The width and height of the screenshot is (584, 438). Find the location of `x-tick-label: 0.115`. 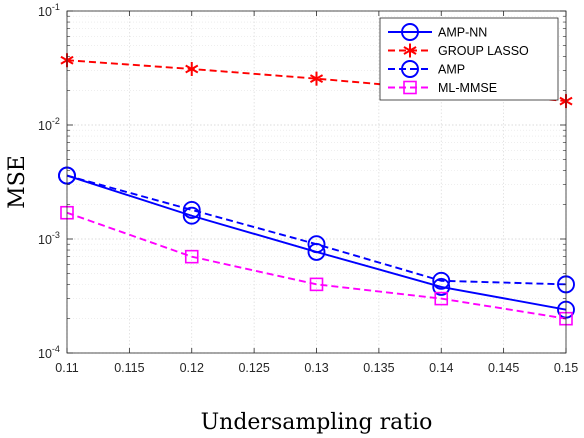

x-tick-label: 0.115 is located at coordinates (129, 368).